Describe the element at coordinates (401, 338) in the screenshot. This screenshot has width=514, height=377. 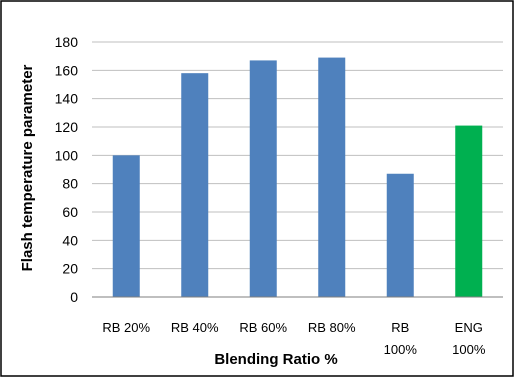
I see `x-tick-label: RB 100%` at that location.